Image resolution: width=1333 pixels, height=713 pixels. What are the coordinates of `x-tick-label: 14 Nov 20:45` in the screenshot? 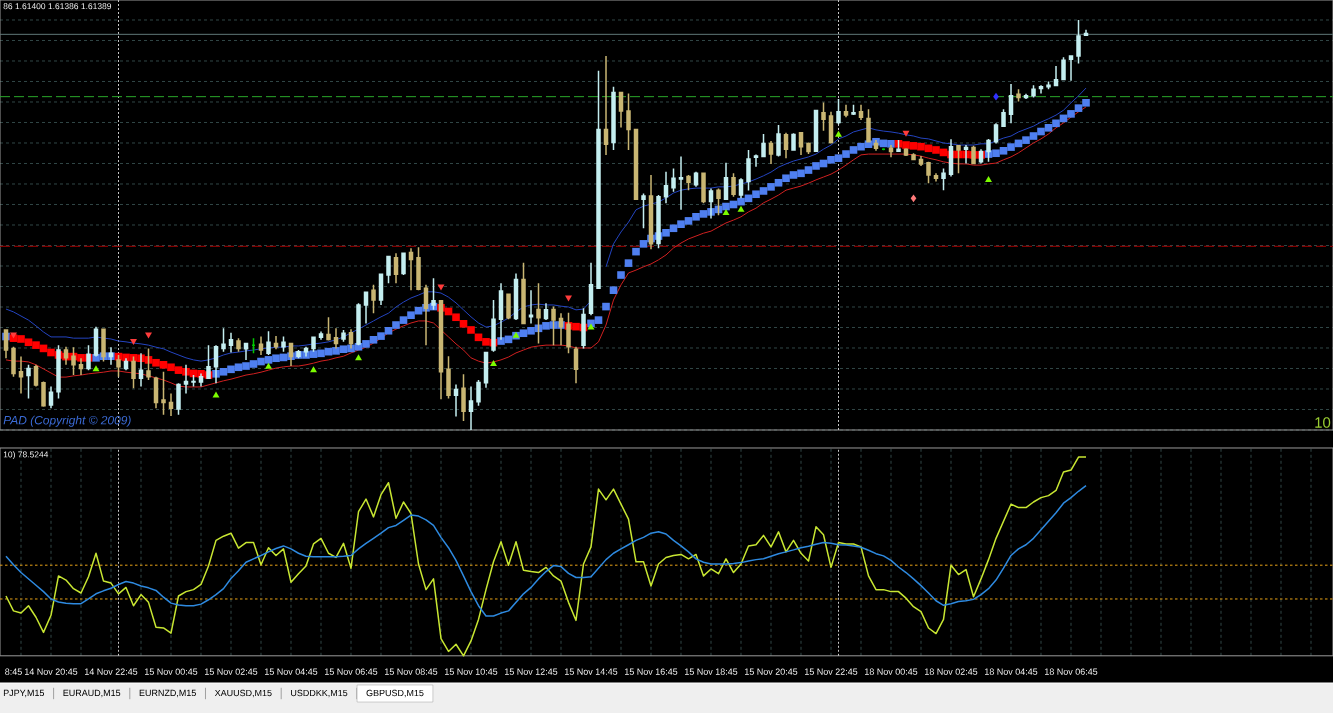 It's located at (51, 671).